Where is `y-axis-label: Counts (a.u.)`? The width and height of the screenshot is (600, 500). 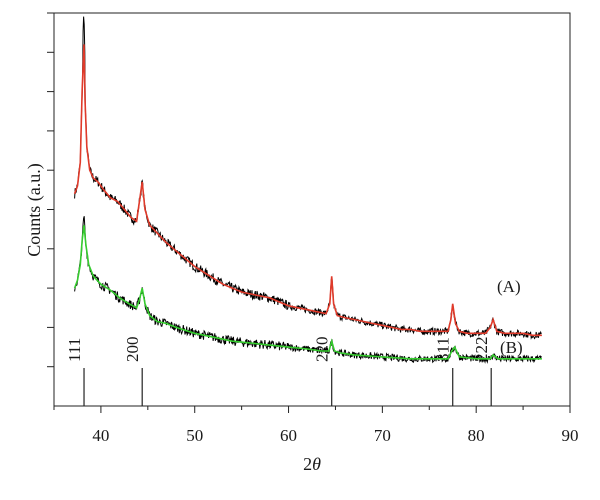 y-axis-label: Counts (a.u.) is located at coordinates (34, 210).